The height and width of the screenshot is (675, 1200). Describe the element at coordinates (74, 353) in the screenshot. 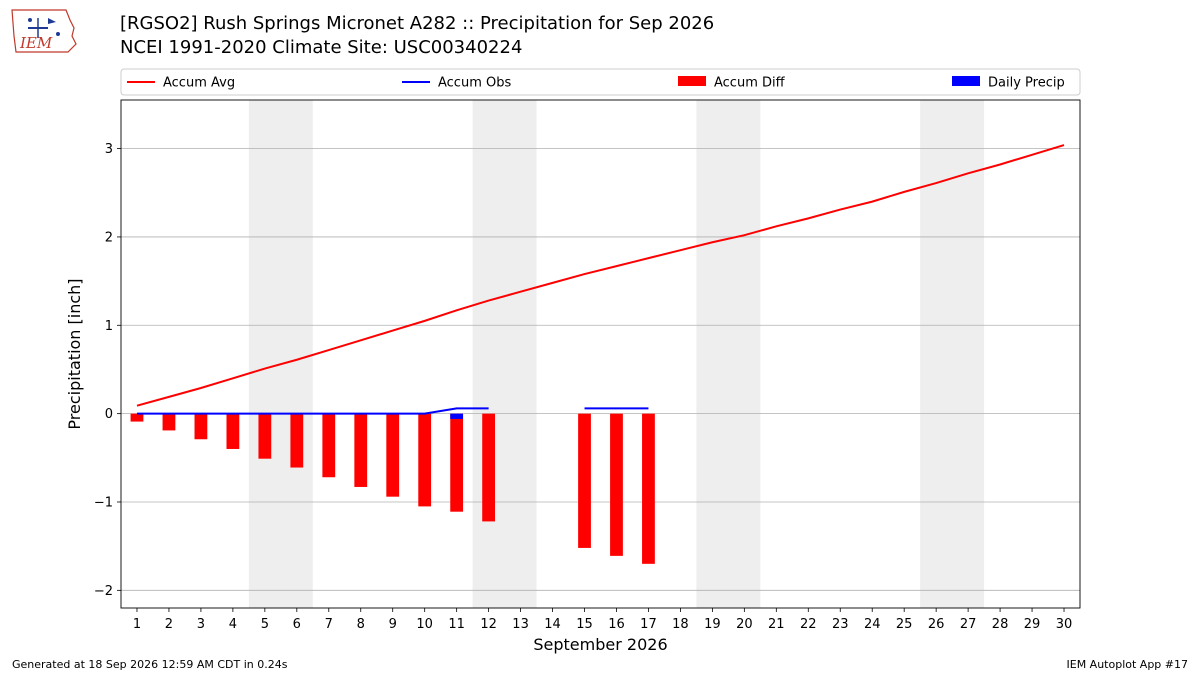

I see `y-axis-label: Precipitation [inch]` at that location.